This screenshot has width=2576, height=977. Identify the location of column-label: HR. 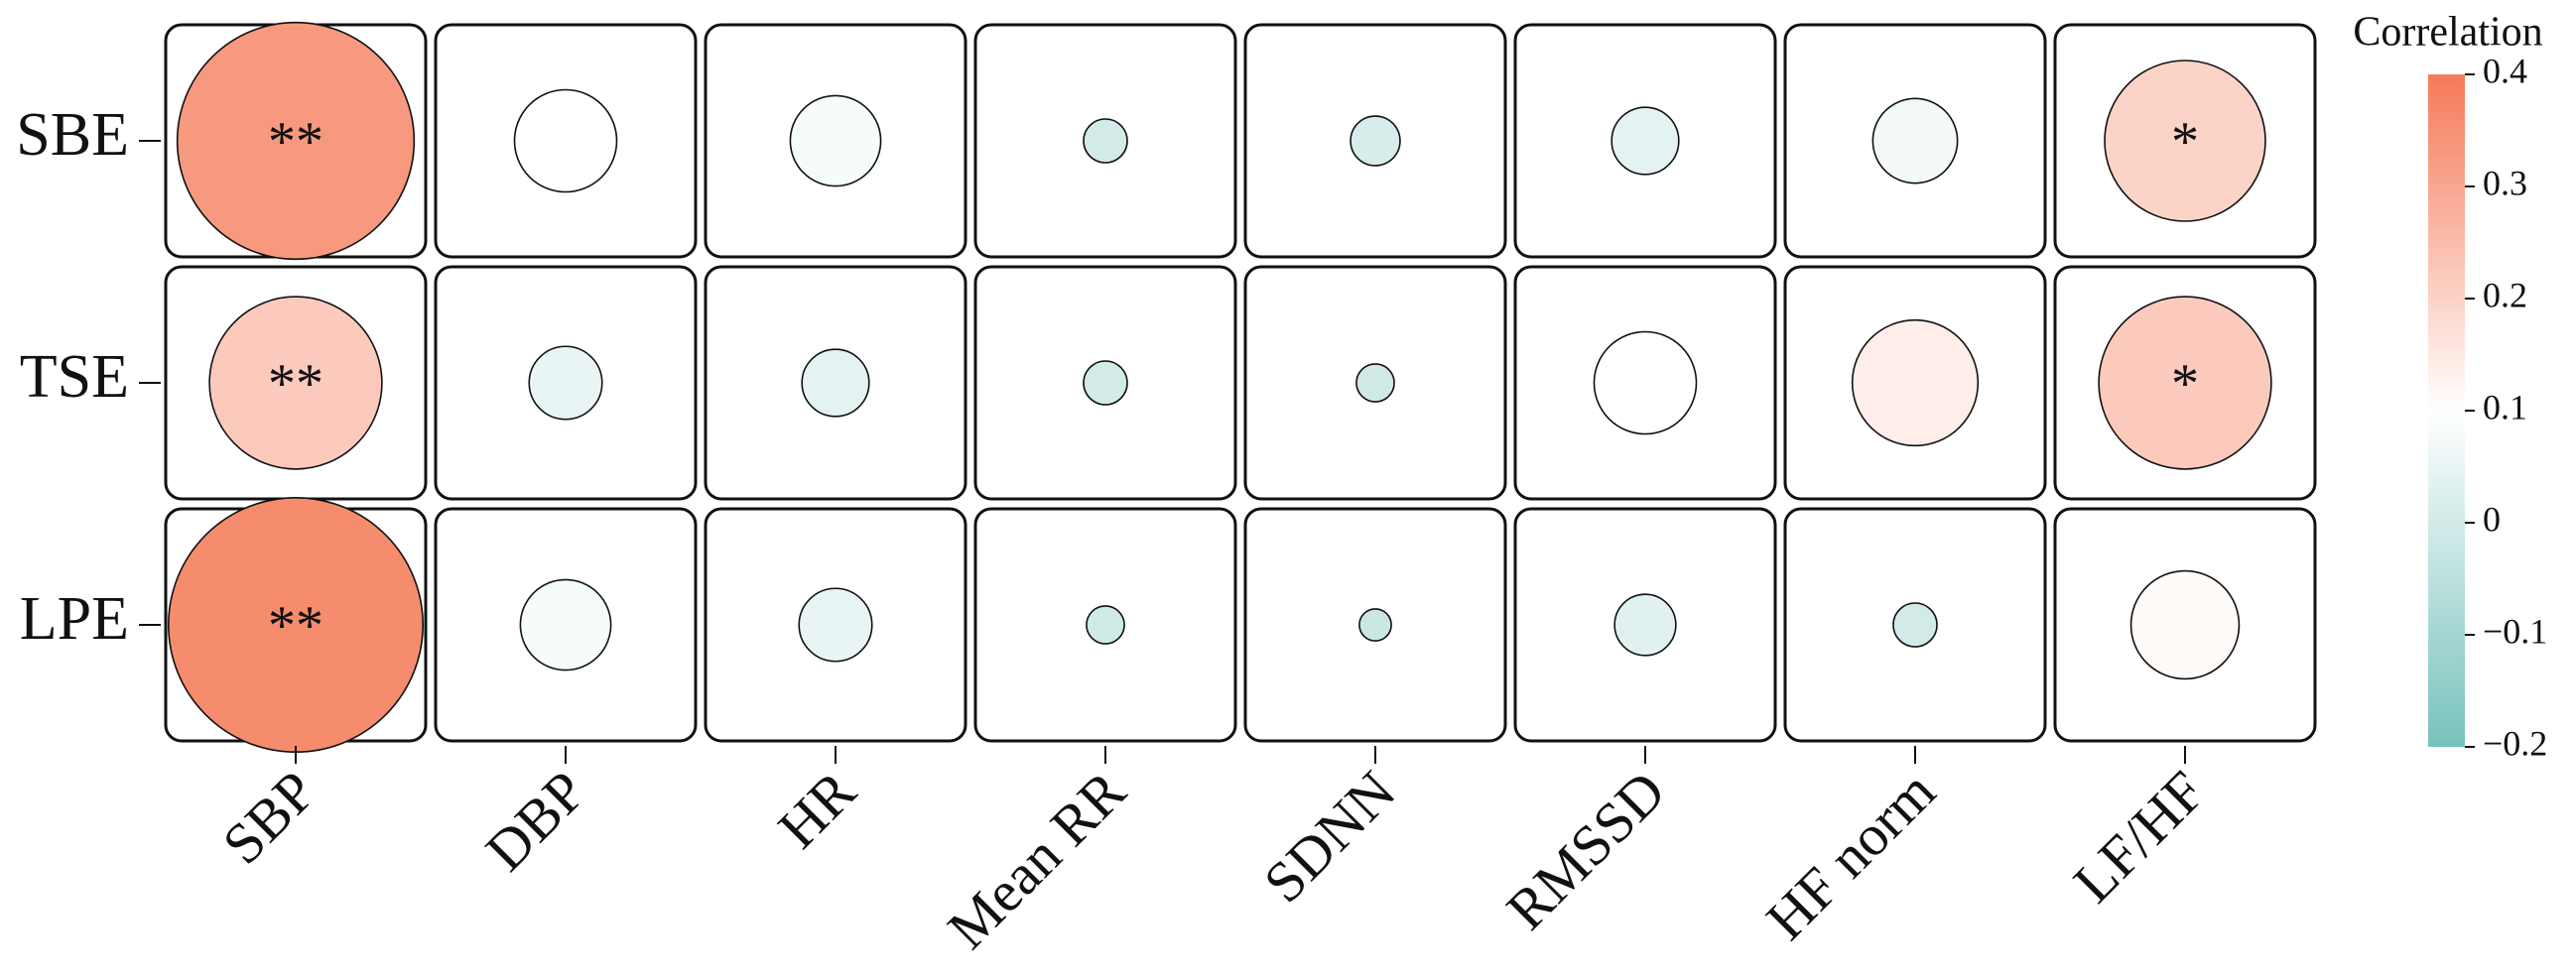
(817, 809).